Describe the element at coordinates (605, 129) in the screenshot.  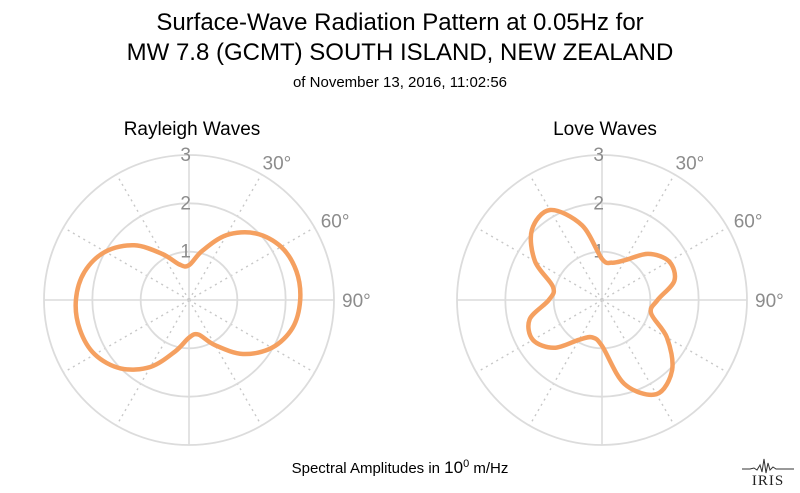
I see `love-panel-title: Love Waves` at that location.